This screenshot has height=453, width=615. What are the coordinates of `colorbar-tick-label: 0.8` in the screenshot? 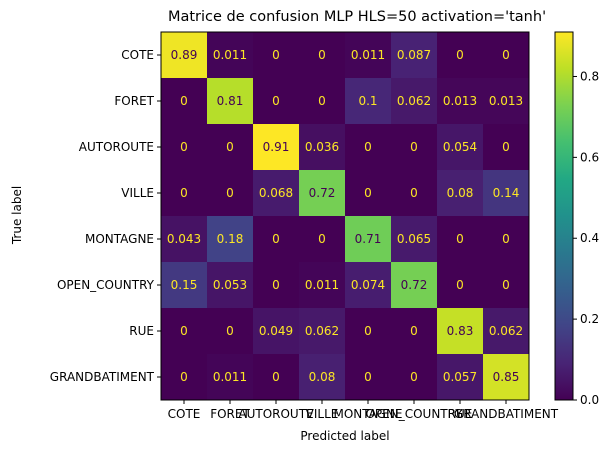 It's located at (589, 76).